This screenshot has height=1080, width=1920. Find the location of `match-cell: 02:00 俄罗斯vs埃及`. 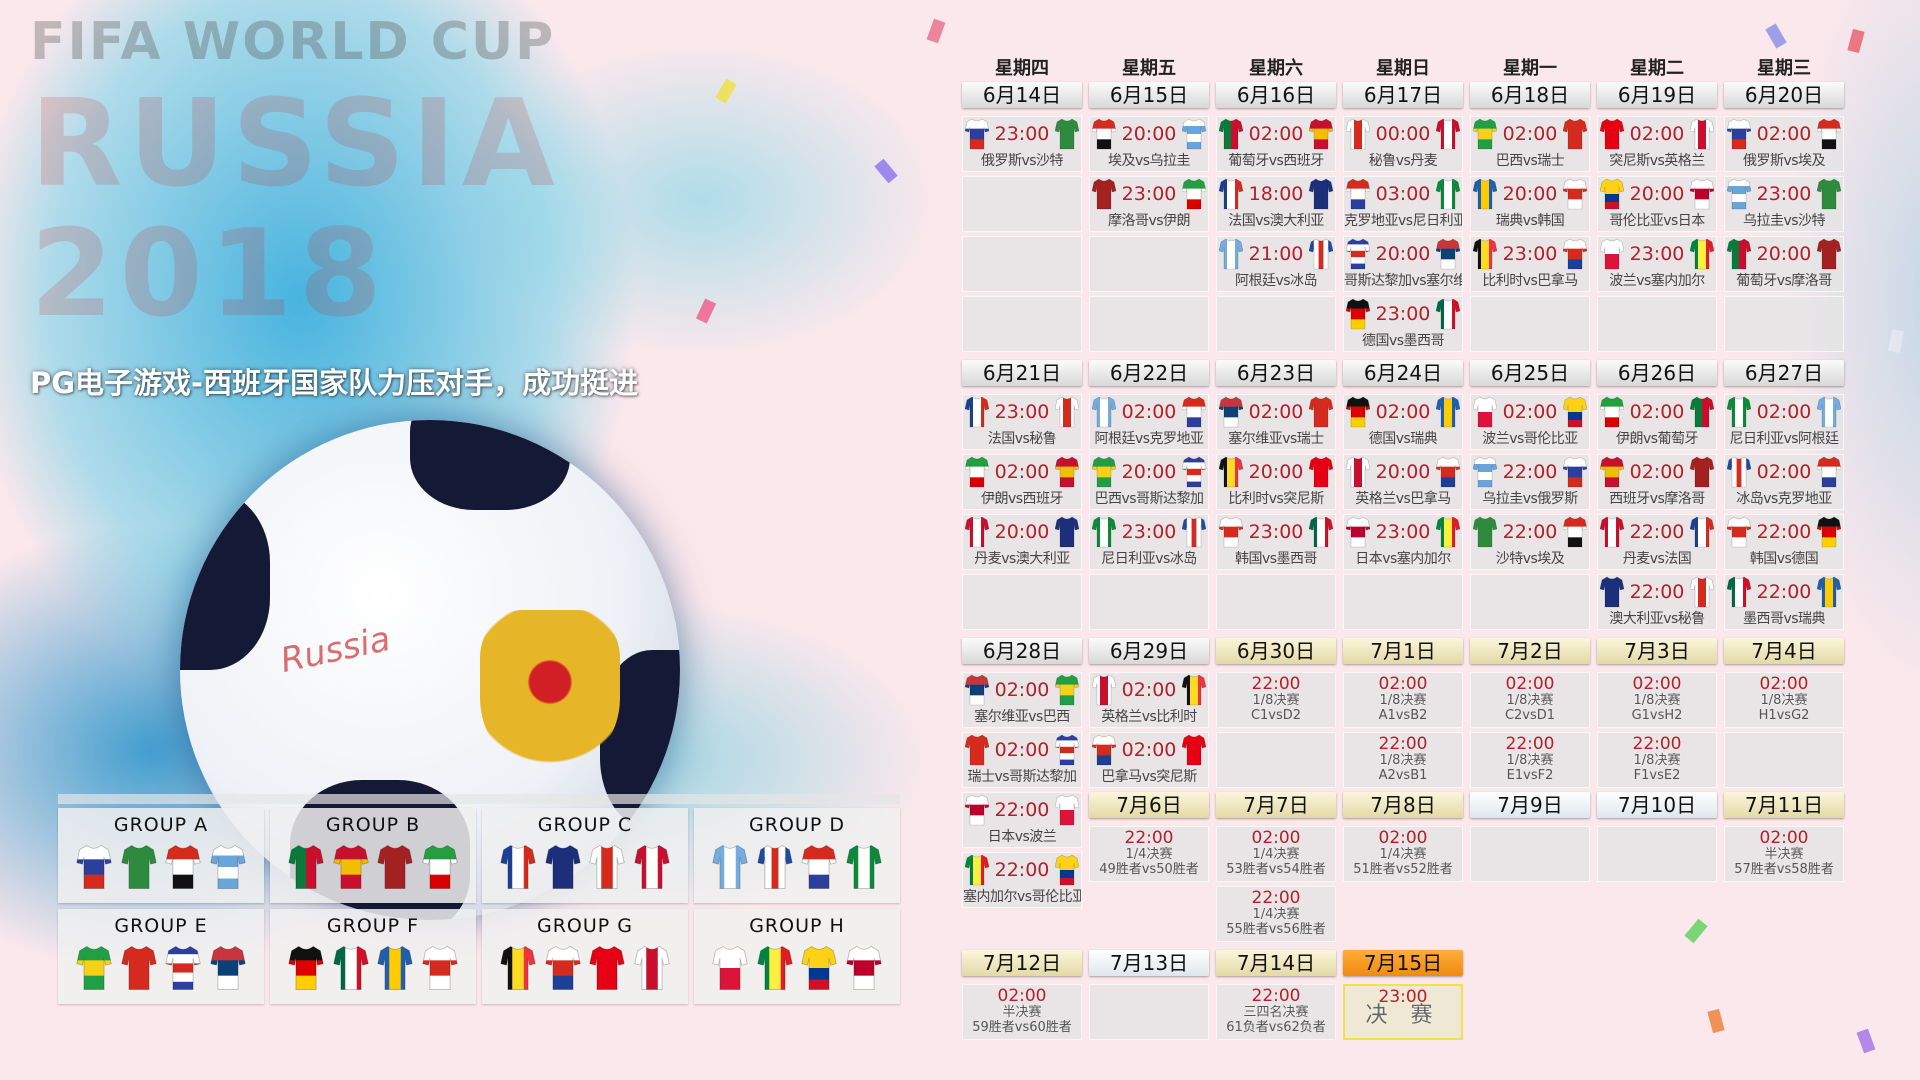

match-cell: 02:00 俄罗斯vs埃及 is located at coordinates (1784, 144).